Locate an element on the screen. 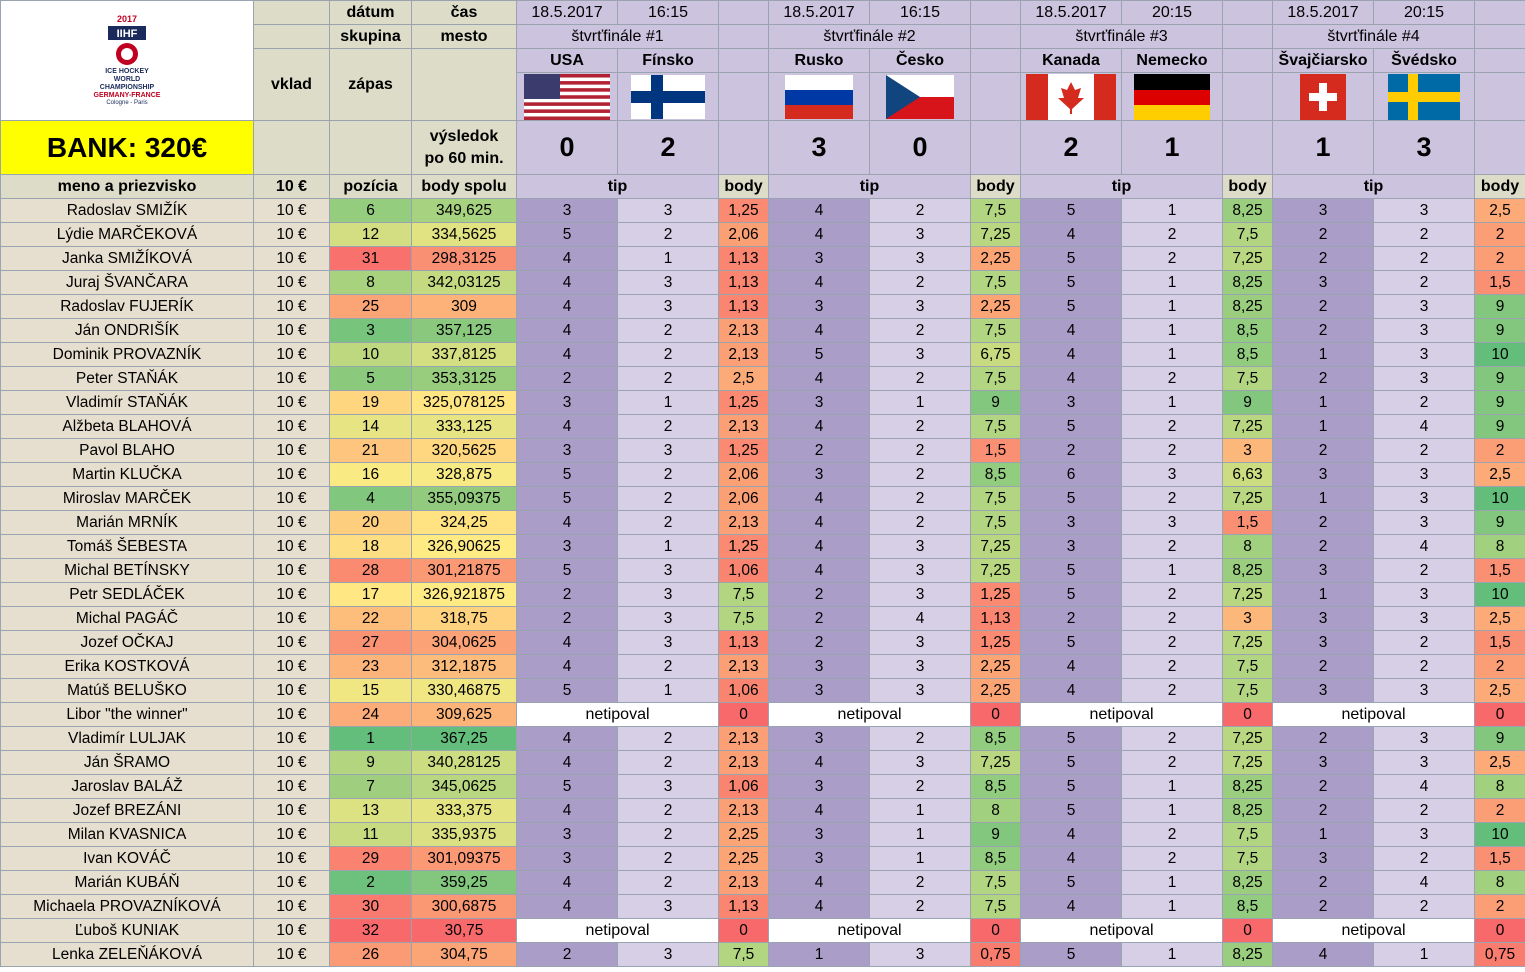 The image size is (1525, 972). cell-body-spolu: 342,03125 is located at coordinates (464, 282).